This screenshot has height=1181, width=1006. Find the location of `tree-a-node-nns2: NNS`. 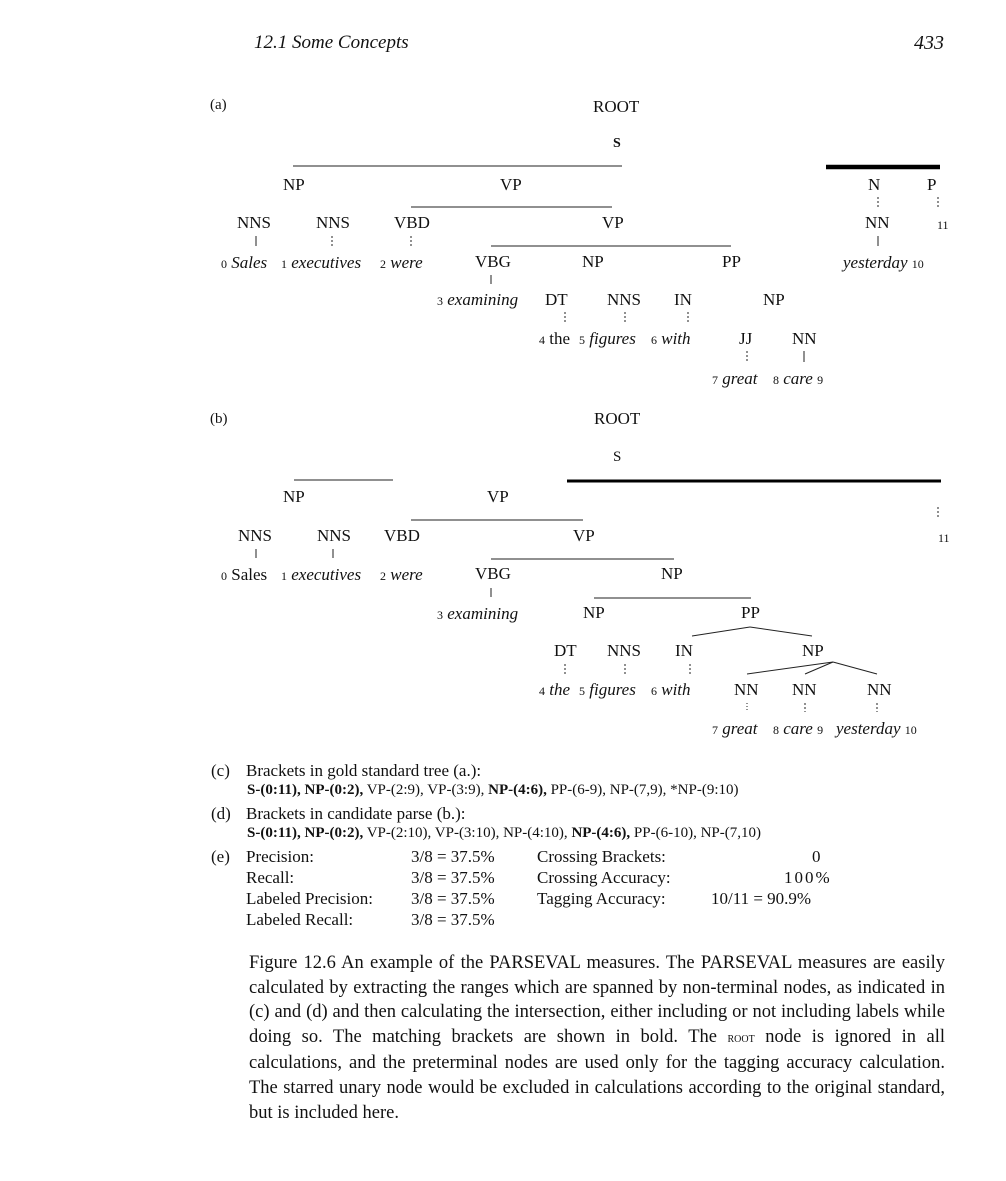

tree-a-node-nns2: NNS is located at coordinates (333, 222).